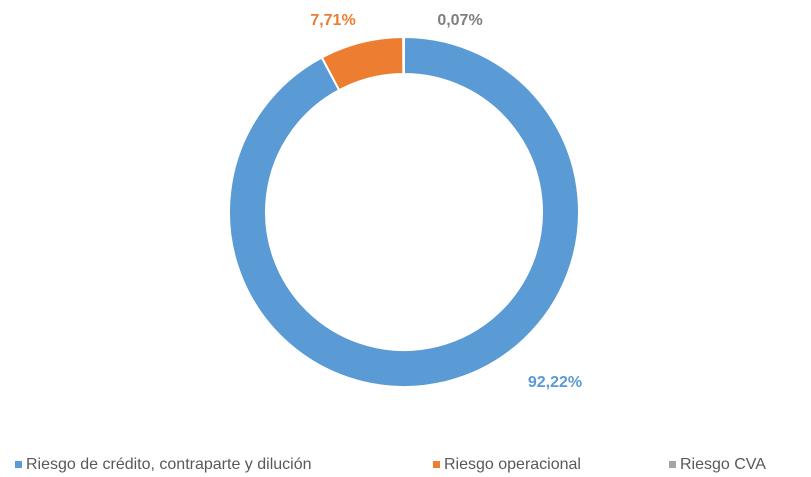  Describe the element at coordinates (459, 20) in the screenshot. I see `data-label: 0,07%` at that location.